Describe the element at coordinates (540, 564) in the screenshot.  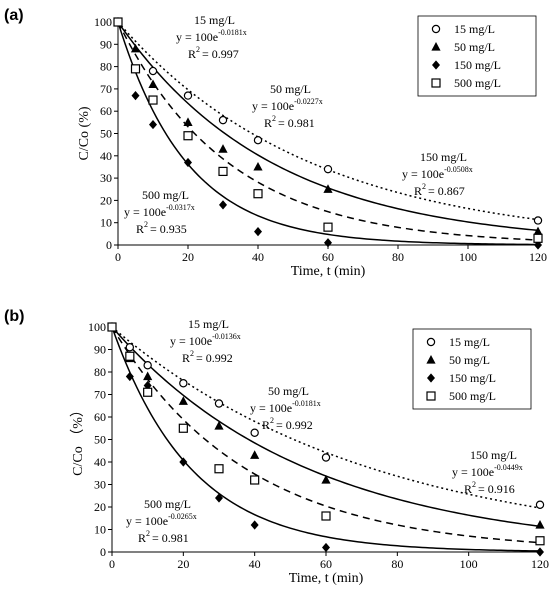
I see `x-tick-label: 120` at that location.